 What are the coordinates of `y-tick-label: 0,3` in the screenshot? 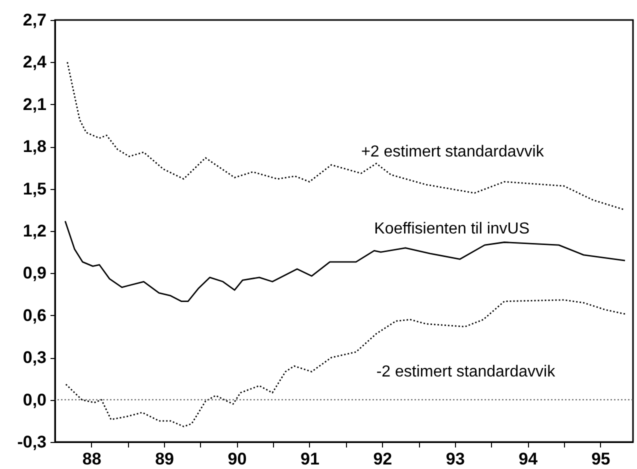 It's located at (34, 358).